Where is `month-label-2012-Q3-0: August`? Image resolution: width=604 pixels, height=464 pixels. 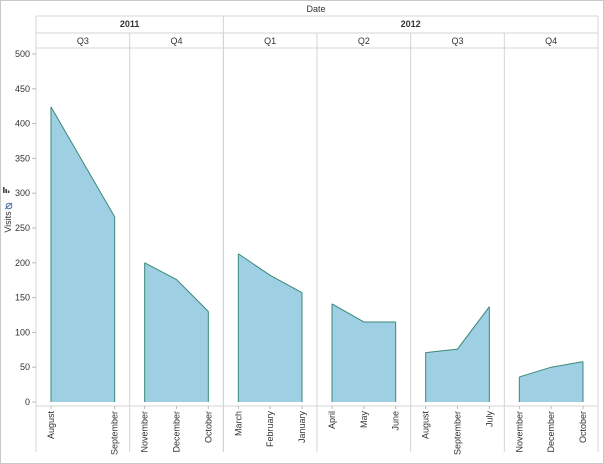 month-label-2012-Q3-0: August is located at coordinates (426, 425).